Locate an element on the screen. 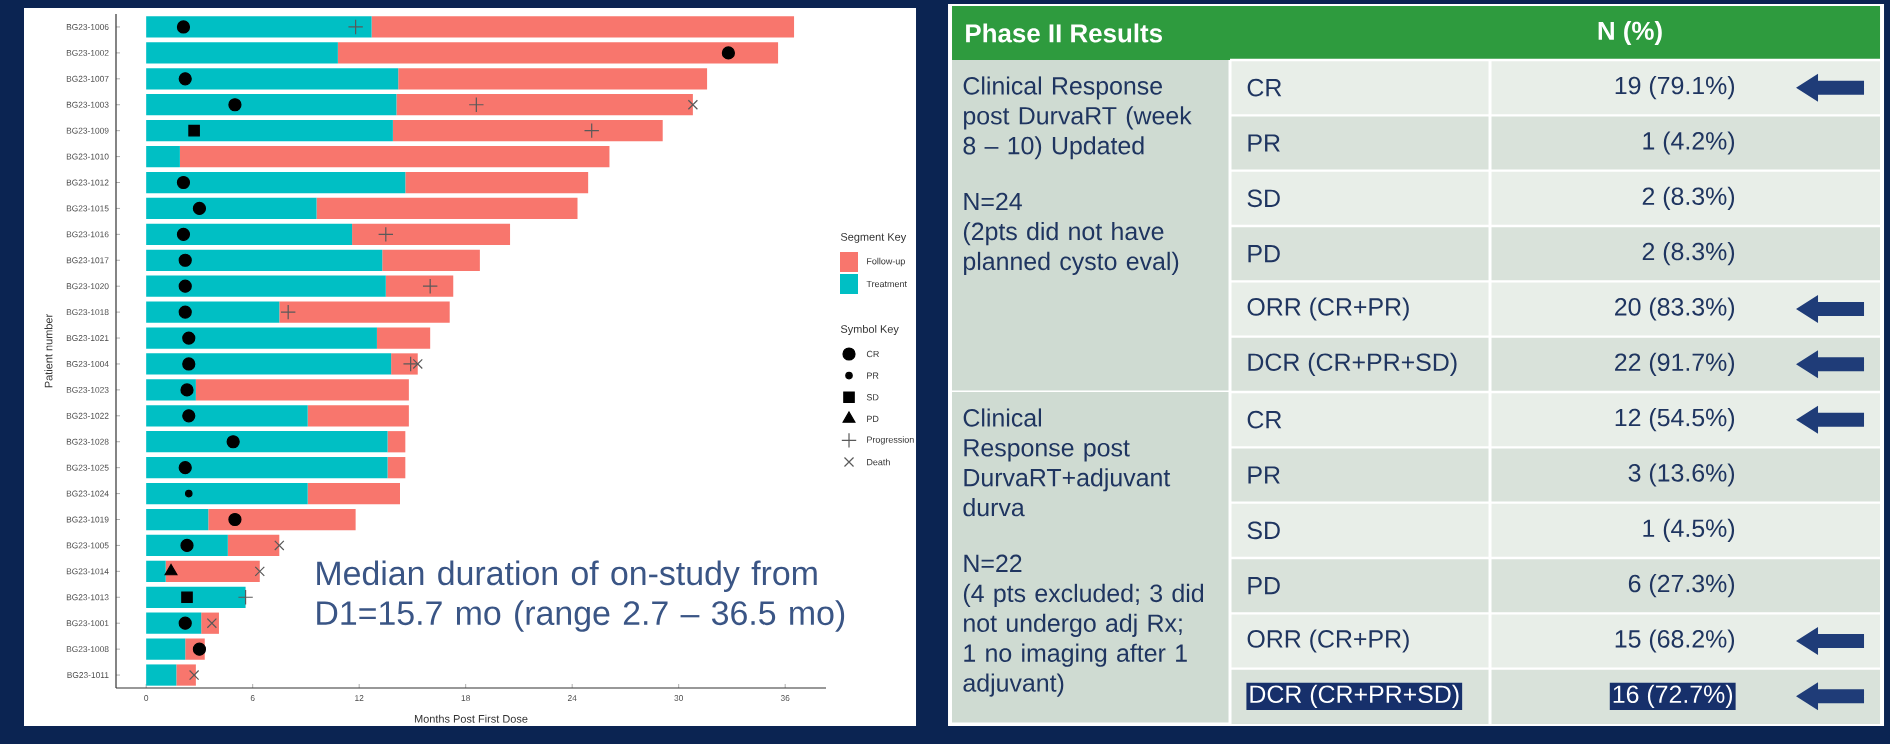 This screenshot has width=1890, height=744. text: (2pts did not have planned cysto eval) is located at coordinates (1071, 248).